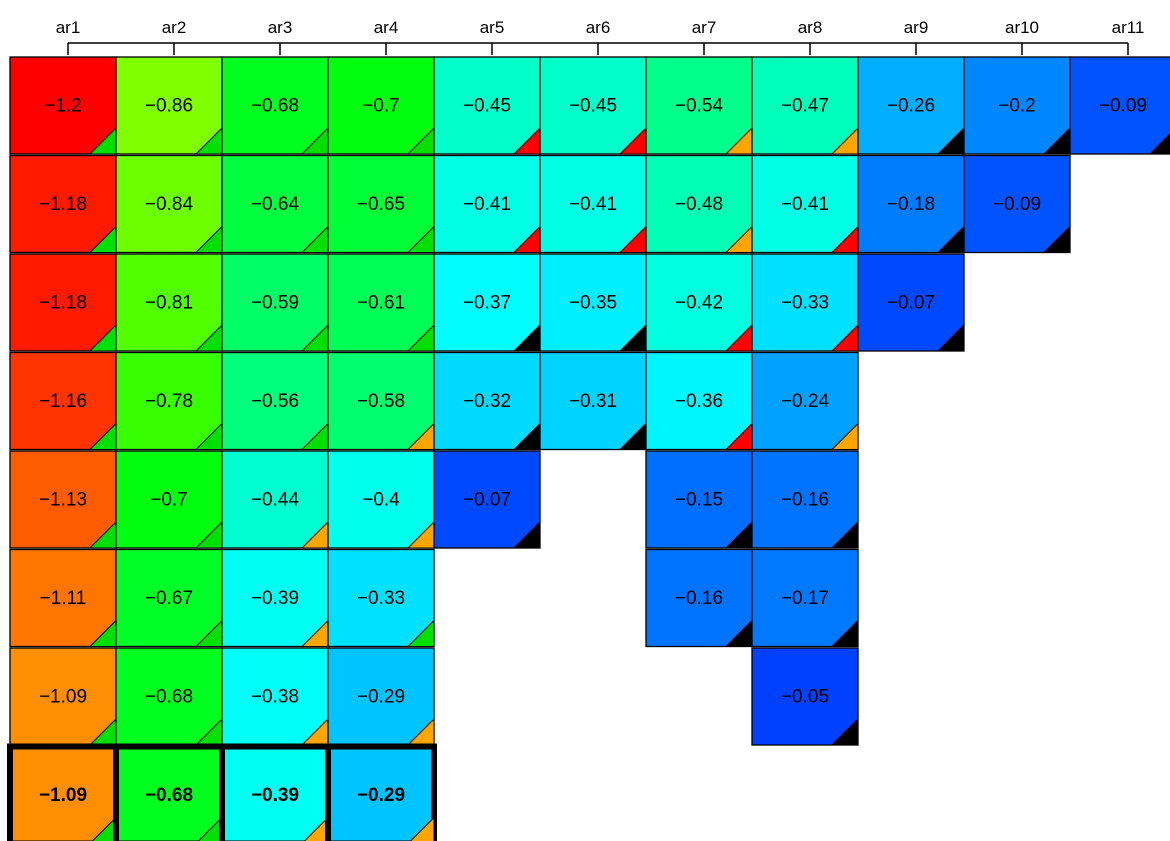 Image resolution: width=1170 pixels, height=841 pixels. I want to click on heatmap-cell: −0.15, so click(699, 499).